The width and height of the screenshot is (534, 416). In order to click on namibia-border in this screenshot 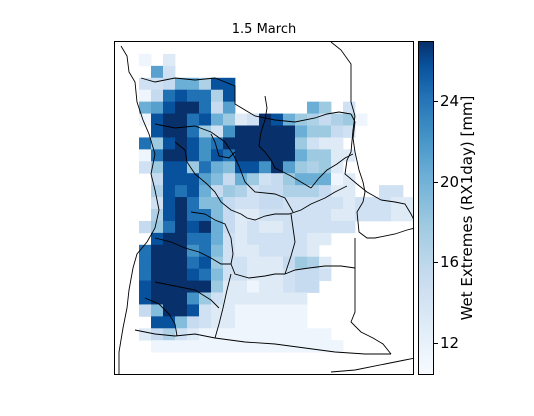, I will do `click(262, 342)`.